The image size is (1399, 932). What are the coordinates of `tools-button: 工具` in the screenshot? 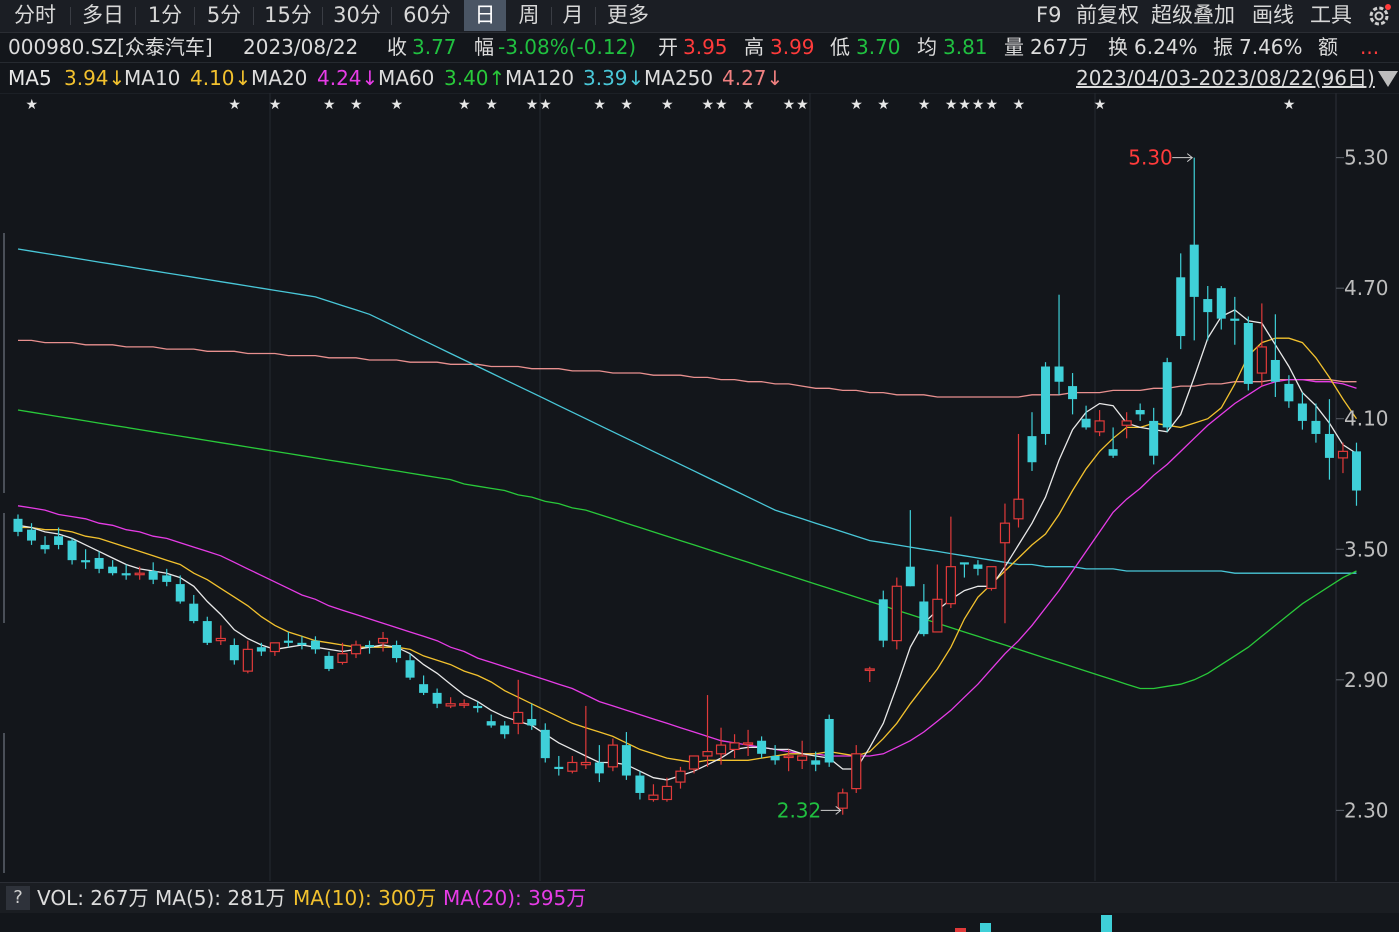 It's located at (1331, 15).